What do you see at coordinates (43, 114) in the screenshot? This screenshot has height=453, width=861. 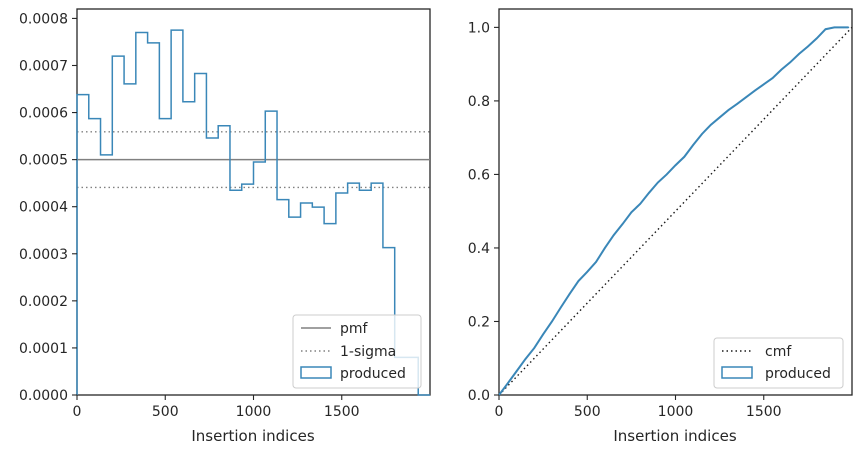 I see `y-tick-label: 0.0006` at bounding box center [43, 114].